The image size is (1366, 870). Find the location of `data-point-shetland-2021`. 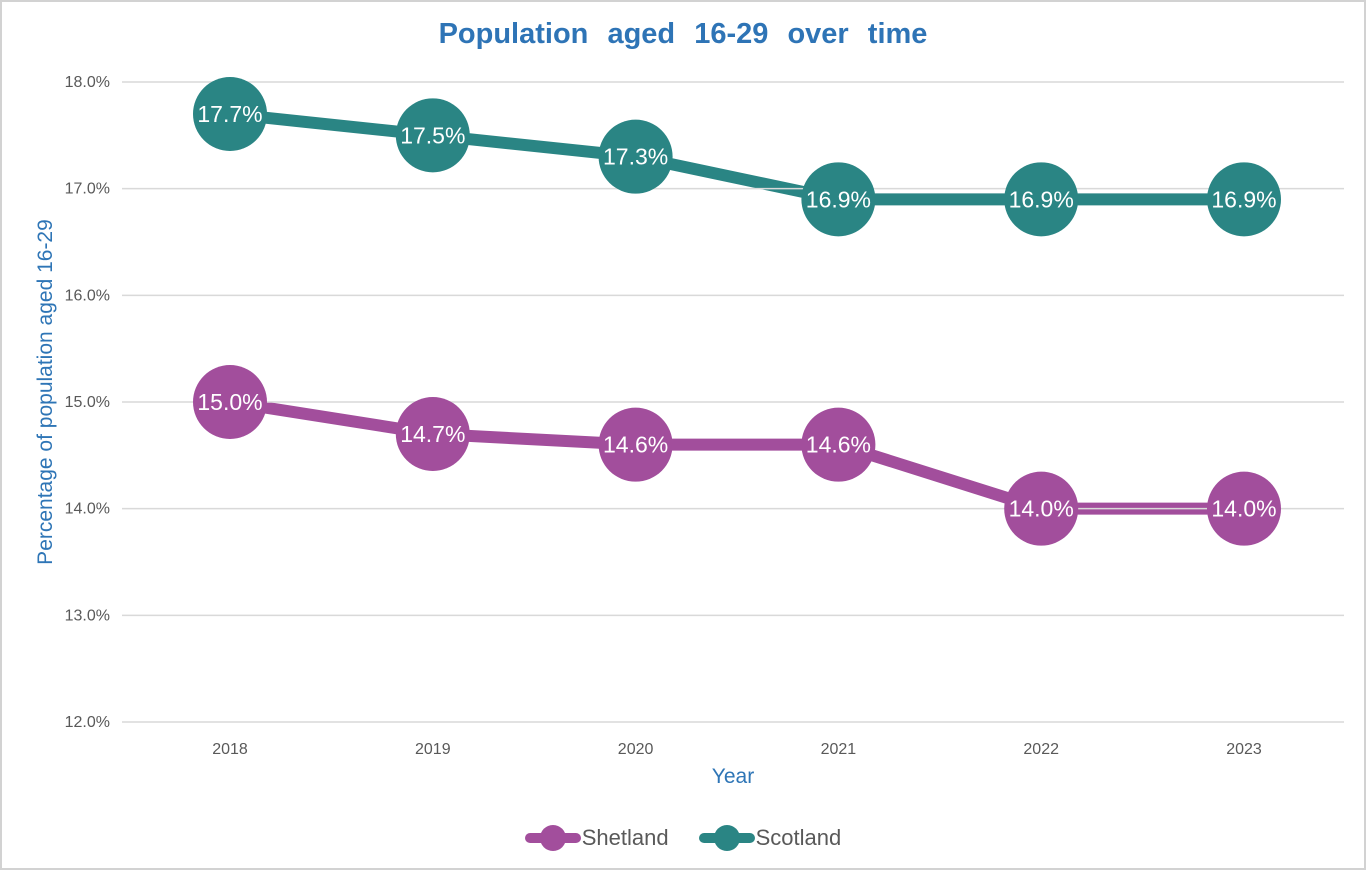

data-point-shetland-2021 is located at coordinates (838, 444).